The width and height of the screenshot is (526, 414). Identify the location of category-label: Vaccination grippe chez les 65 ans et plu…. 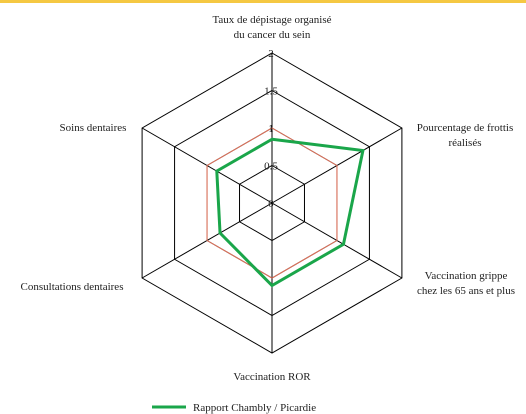
(466, 283).